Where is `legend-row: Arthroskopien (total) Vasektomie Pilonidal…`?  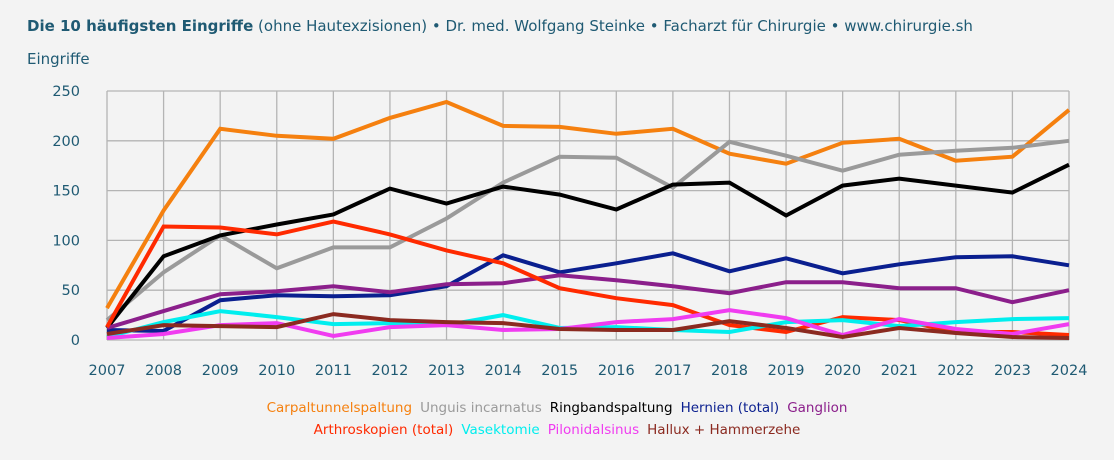 legend-row: Arthroskopien (total) Vasektomie Pilonidal… is located at coordinates (557, 430).